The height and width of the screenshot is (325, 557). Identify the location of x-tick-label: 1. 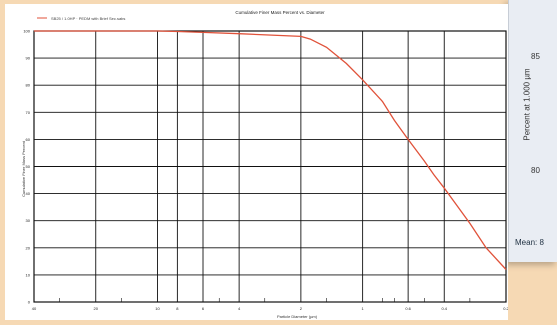
(363, 308).